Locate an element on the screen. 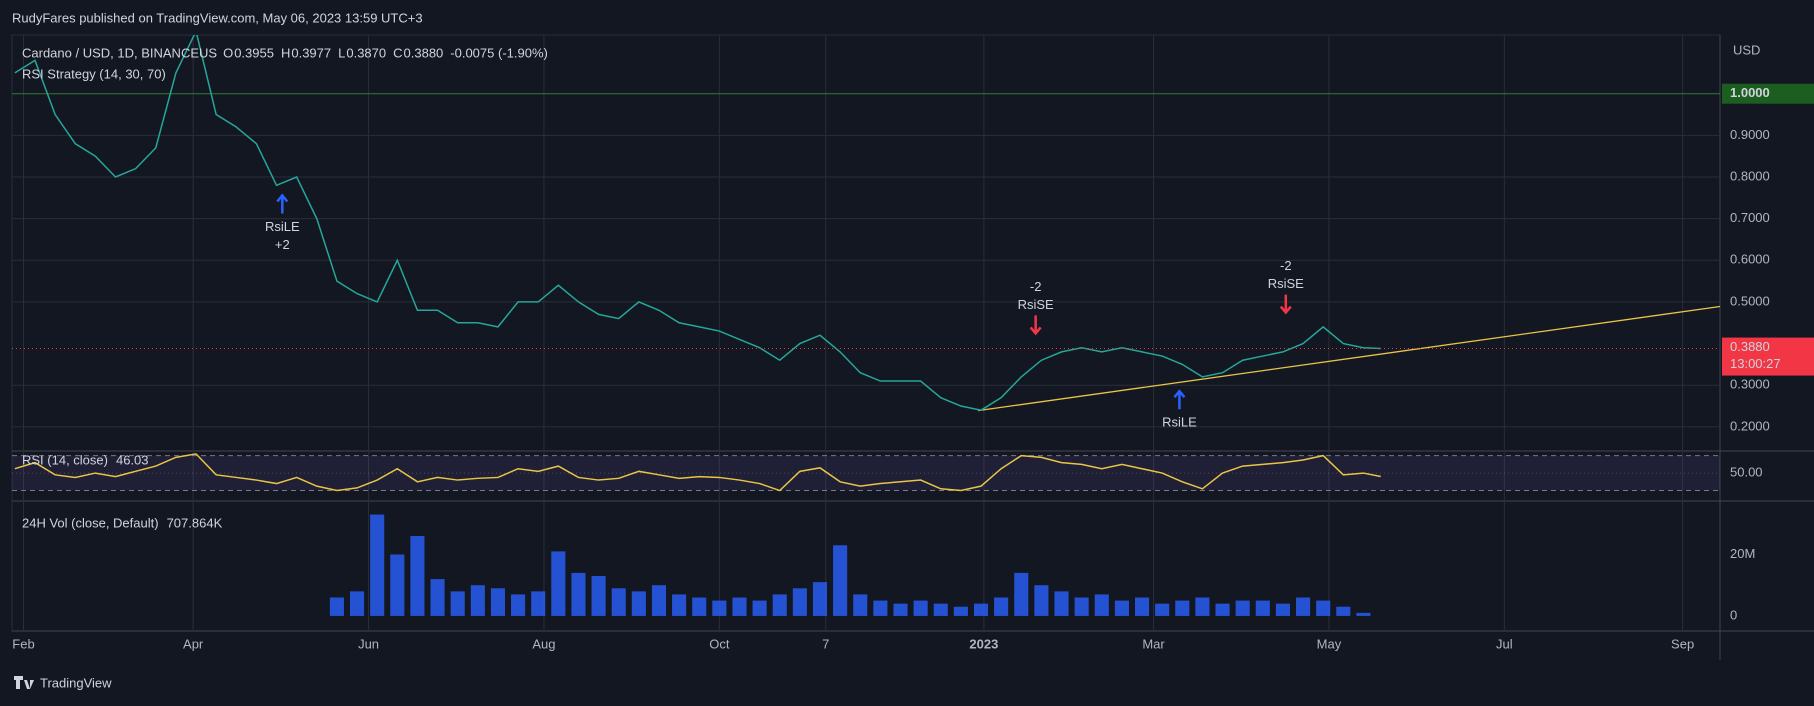 The height and width of the screenshot is (706, 1814). level-label-bg is located at coordinates (1768, 93).